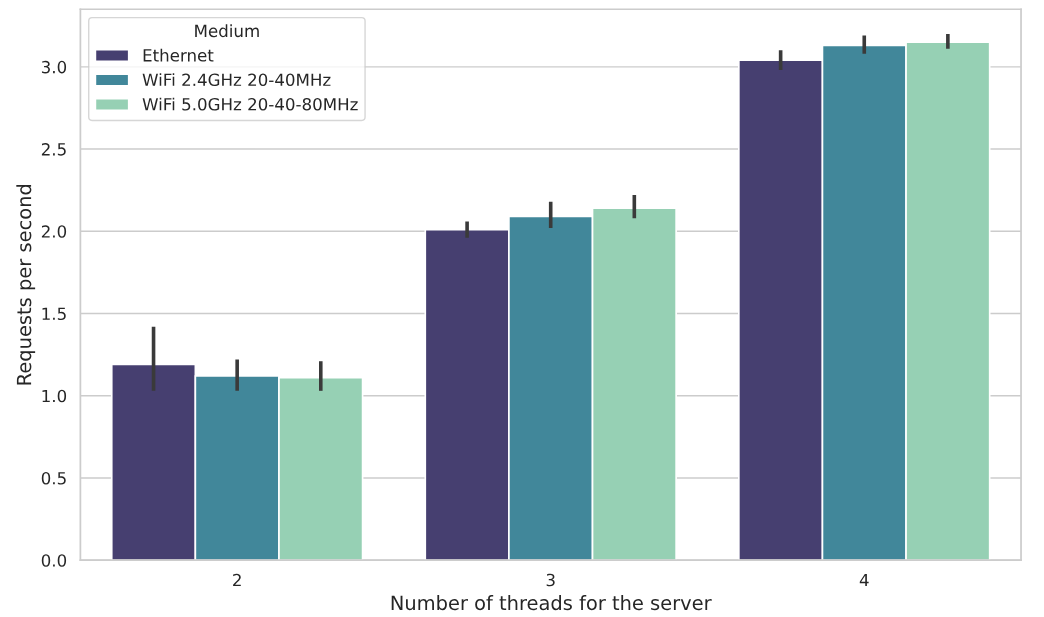 The height and width of the screenshot is (617, 1044). I want to click on y-tick-label: 2.0, so click(54, 231).